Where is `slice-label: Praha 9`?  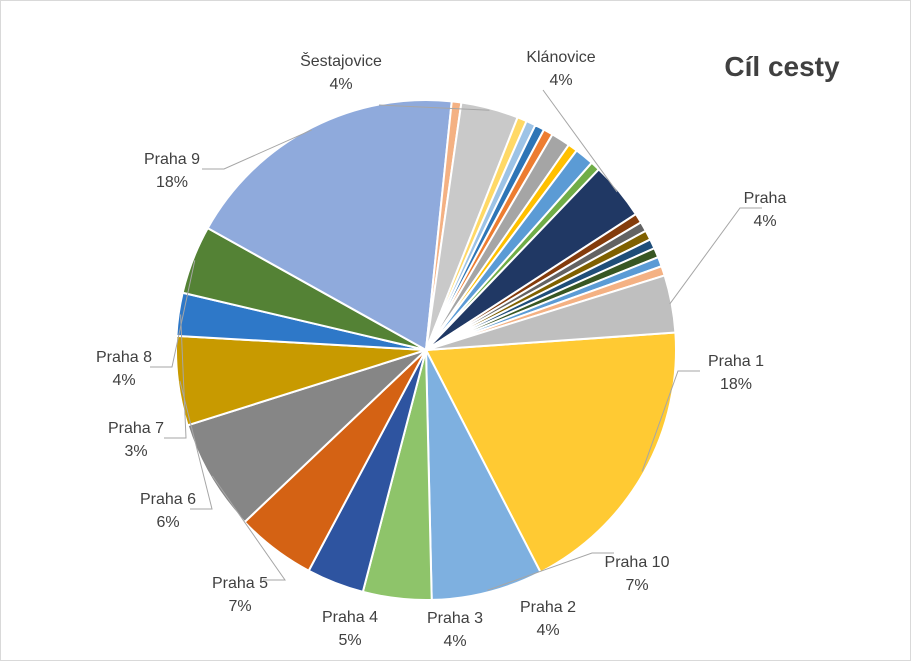 slice-label: Praha 9 is located at coordinates (172, 159).